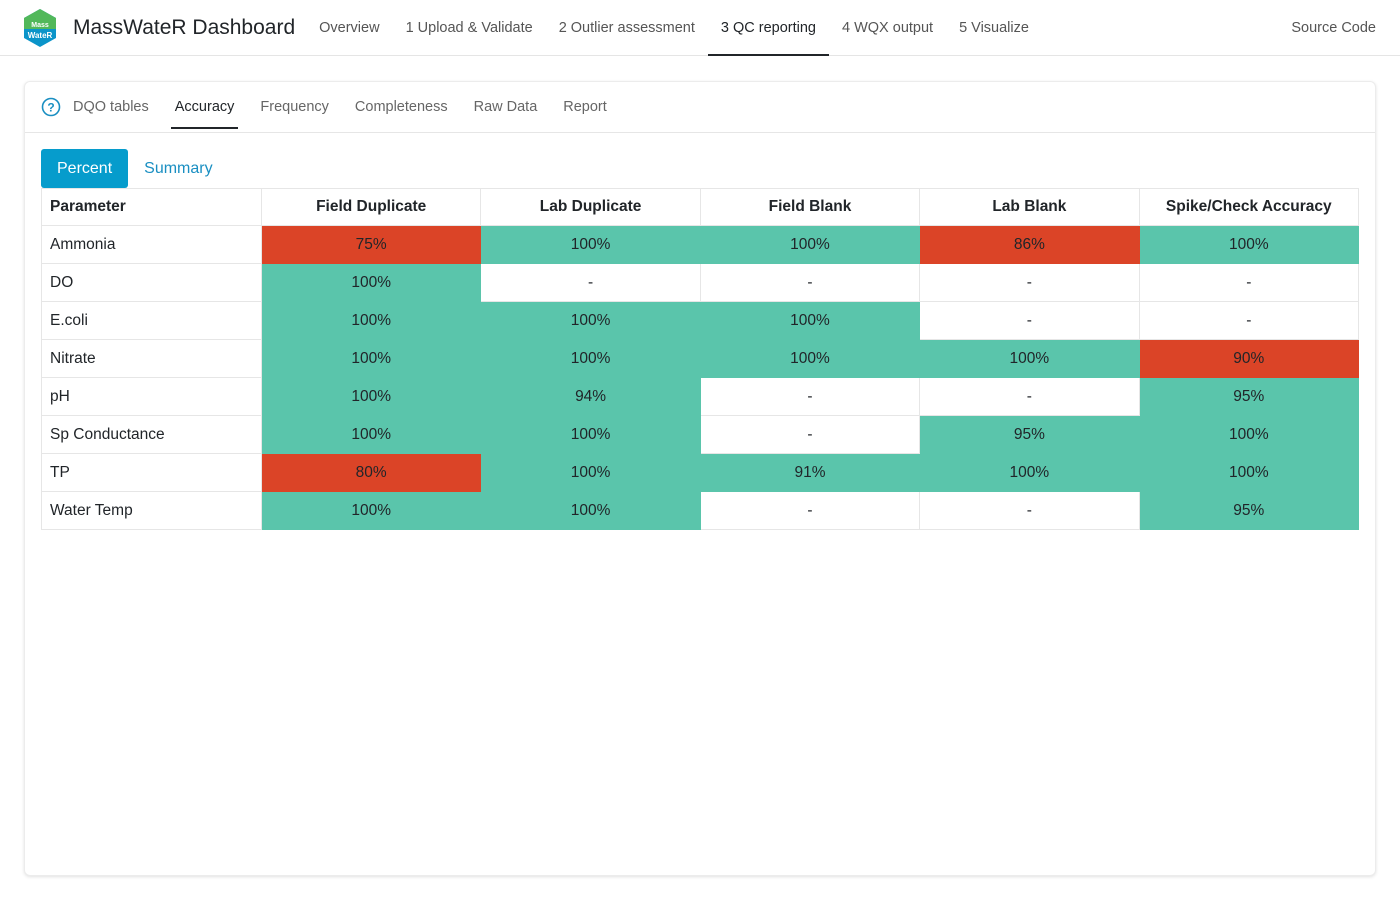  What do you see at coordinates (111, 107) in the screenshot?
I see `tab-dqo-tables: DQO tables` at bounding box center [111, 107].